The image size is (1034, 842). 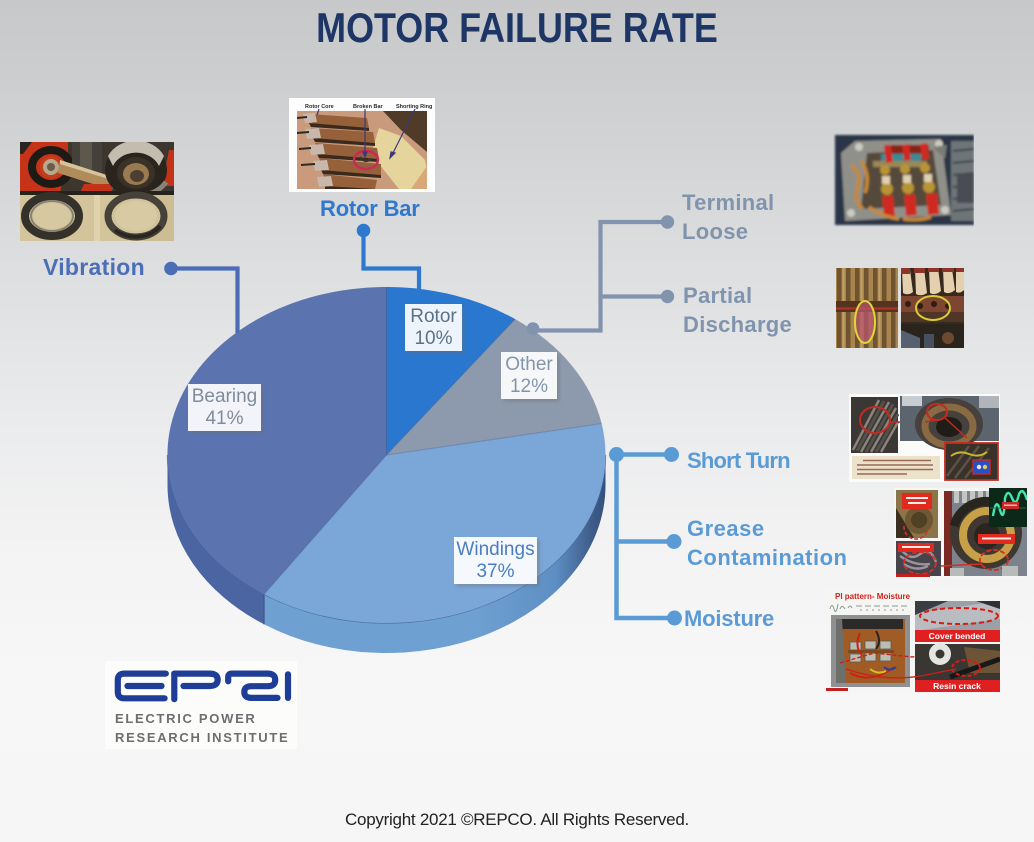 What do you see at coordinates (368, 107) in the screenshot?
I see `svg-text: Broken Bar` at bounding box center [368, 107].